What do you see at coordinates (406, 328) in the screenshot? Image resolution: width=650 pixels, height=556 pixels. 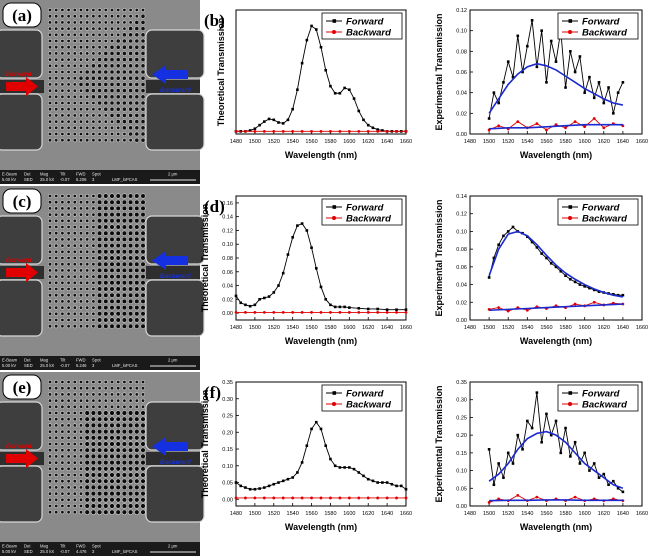 I see `x-tick-label: 1660` at bounding box center [406, 328].